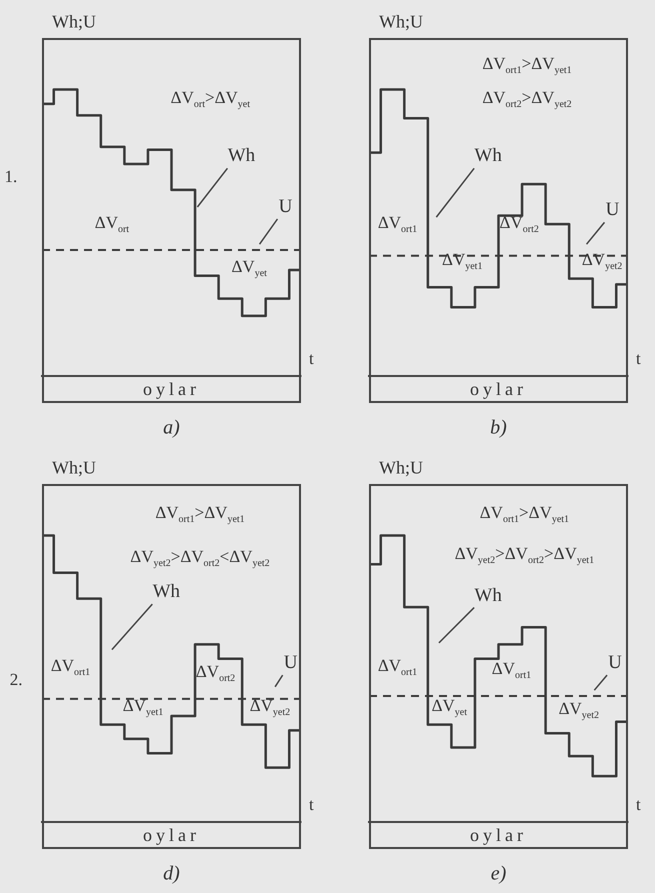 Image resolution: width=655 pixels, height=893 pixels. I want to click on annotation: ΔV$_{yet2}$>ΔV$_{ort2}$<ΔV$_{yet2}$, so click(200, 558).